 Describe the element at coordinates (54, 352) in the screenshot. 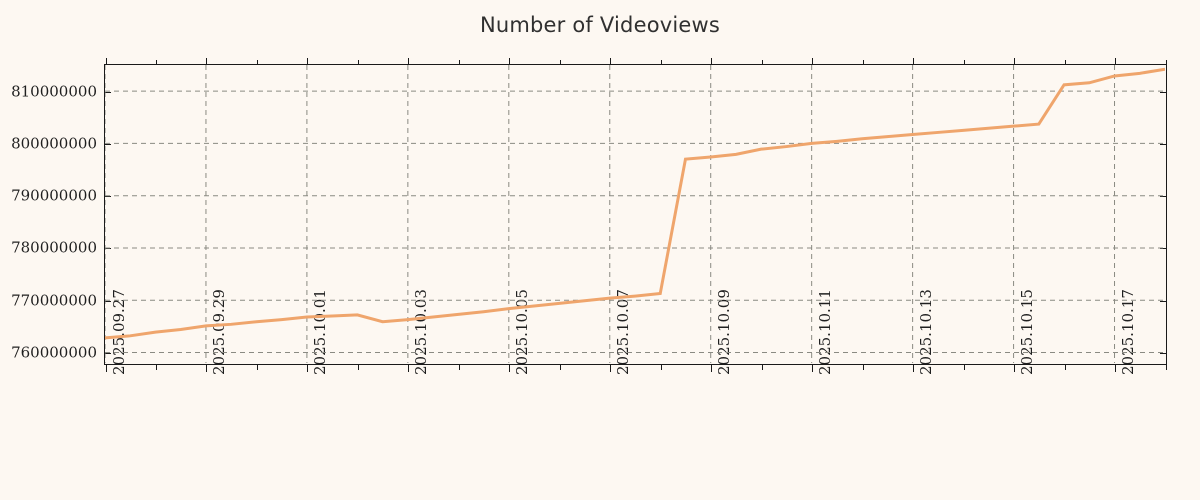

I see `y-axis-tick-label: 760000000` at that location.